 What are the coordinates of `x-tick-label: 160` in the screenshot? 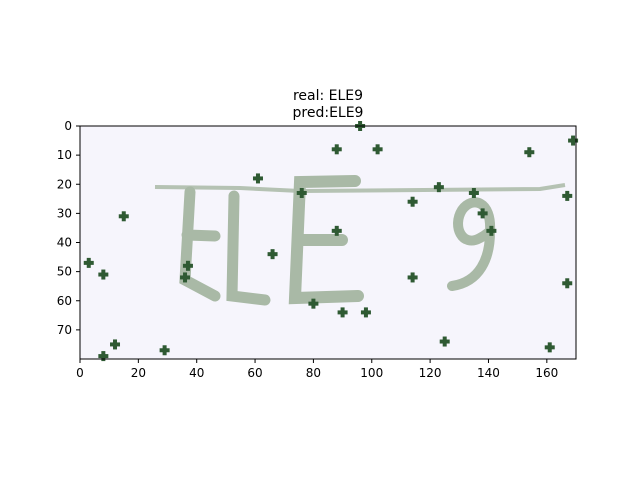 It's located at (546, 373).